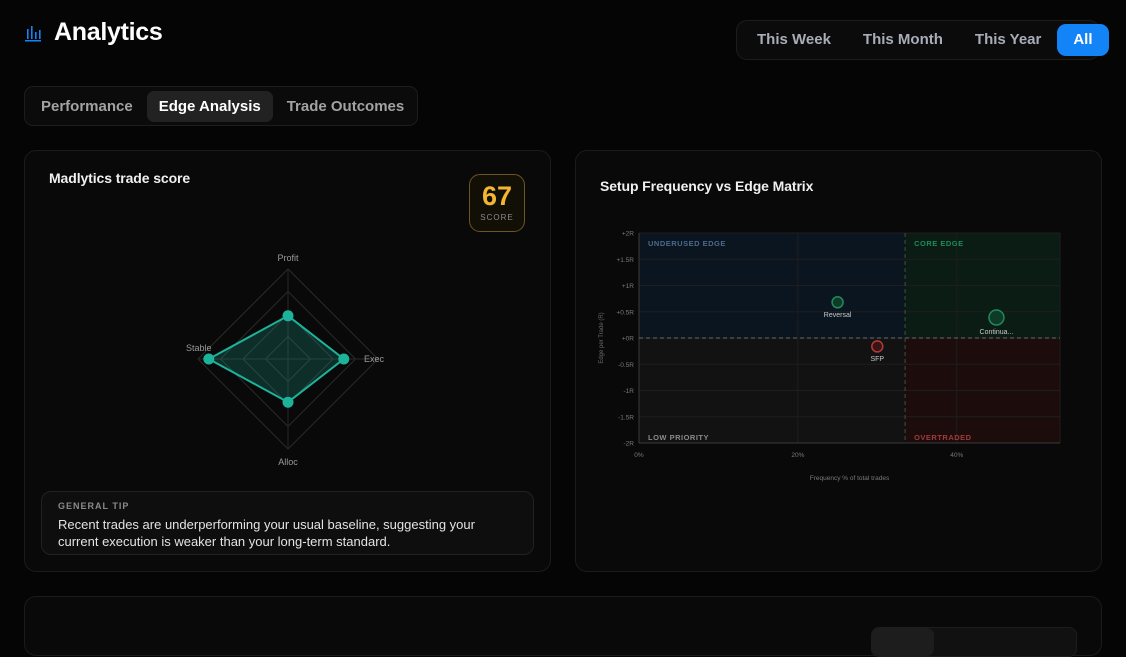 The width and height of the screenshot is (1126, 657). Describe the element at coordinates (629, 444) in the screenshot. I see `y-tick-label: -2R` at that location.